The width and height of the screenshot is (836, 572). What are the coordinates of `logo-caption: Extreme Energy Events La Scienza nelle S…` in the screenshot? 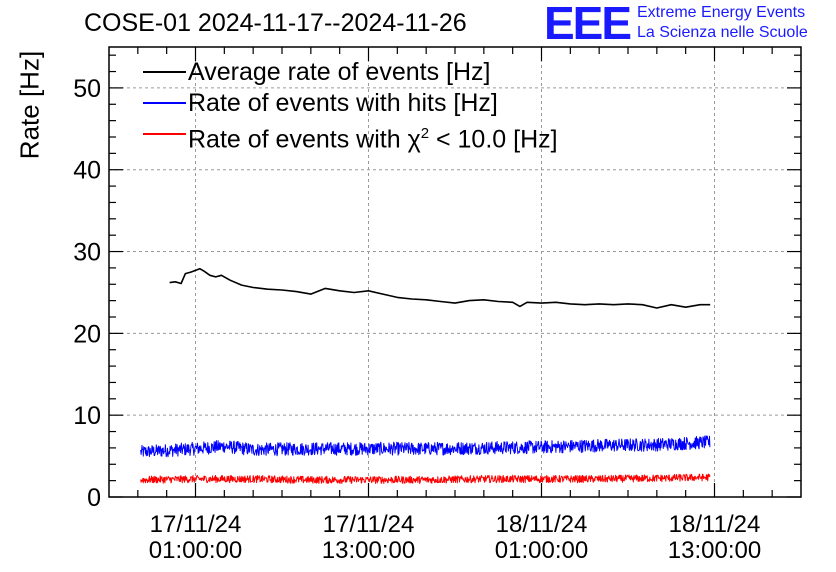 It's located at (722, 23).